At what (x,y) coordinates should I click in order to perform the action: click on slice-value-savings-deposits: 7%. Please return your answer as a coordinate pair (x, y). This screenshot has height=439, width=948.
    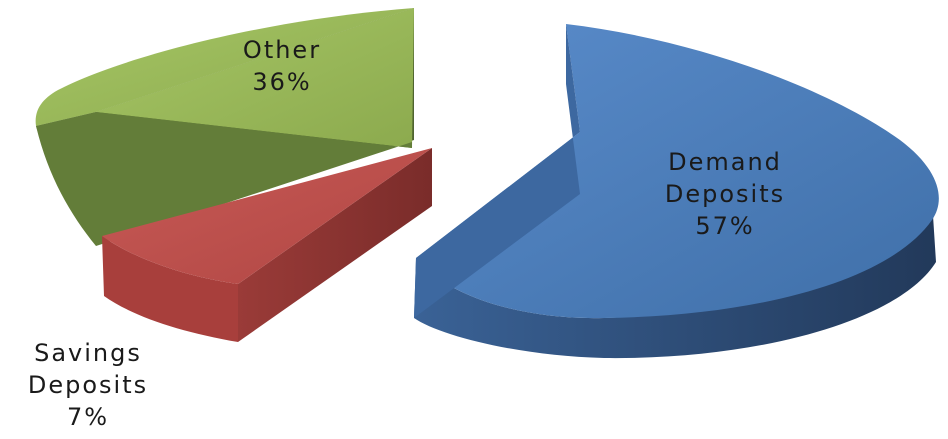
    Looking at the image, I should click on (88, 417).